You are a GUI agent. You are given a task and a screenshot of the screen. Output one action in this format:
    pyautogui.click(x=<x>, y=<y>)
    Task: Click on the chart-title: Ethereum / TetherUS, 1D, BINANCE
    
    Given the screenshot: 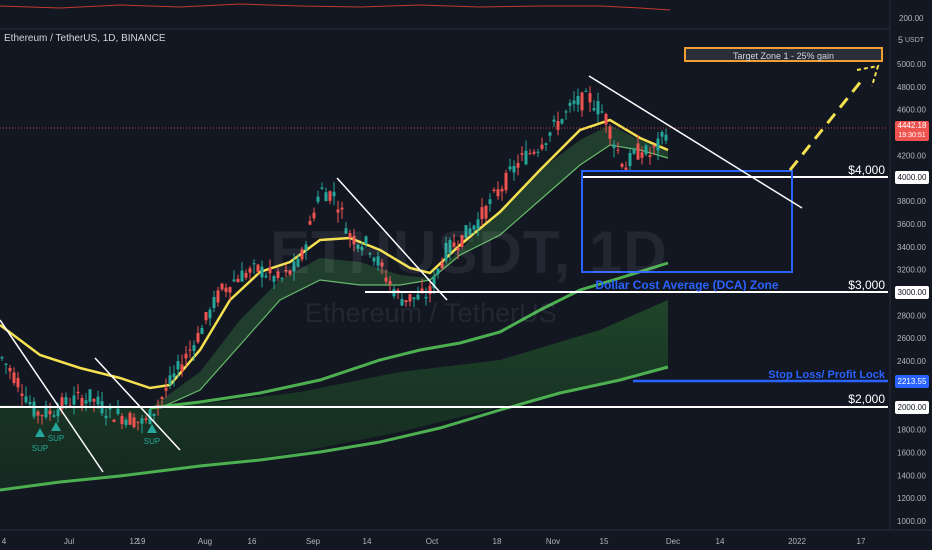 What is the action you would take?
    pyautogui.click(x=85, y=38)
    